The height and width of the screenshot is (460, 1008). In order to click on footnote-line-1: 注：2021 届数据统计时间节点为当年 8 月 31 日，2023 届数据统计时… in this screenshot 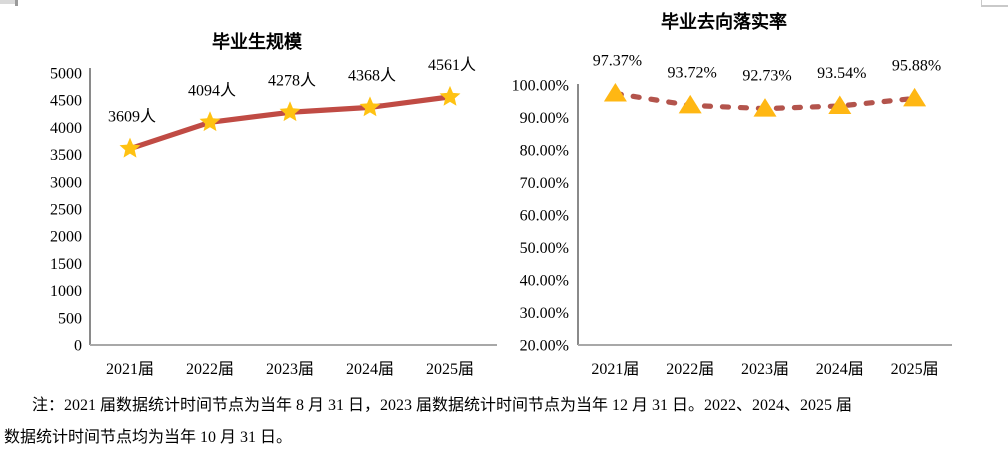, I will do `click(442, 405)`.